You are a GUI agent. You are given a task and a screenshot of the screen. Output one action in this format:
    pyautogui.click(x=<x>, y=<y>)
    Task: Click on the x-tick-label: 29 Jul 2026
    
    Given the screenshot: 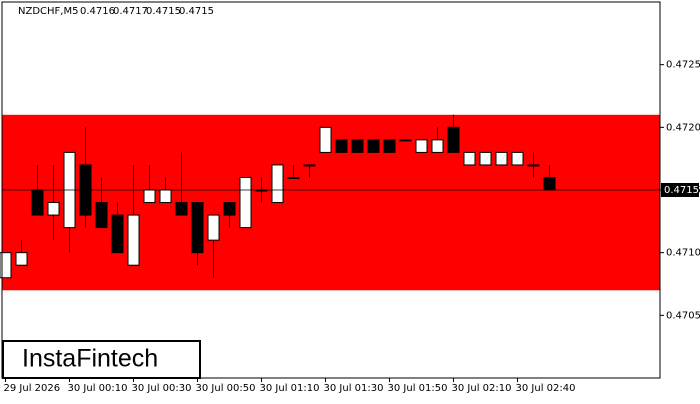 What is the action you would take?
    pyautogui.click(x=32, y=388)
    